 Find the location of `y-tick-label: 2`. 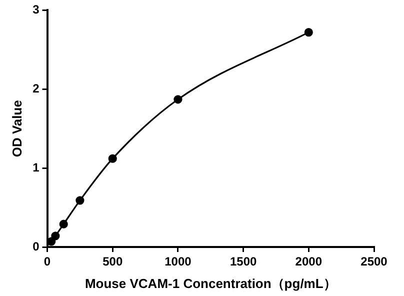

y-tick-label: 2 is located at coordinates (36, 88).